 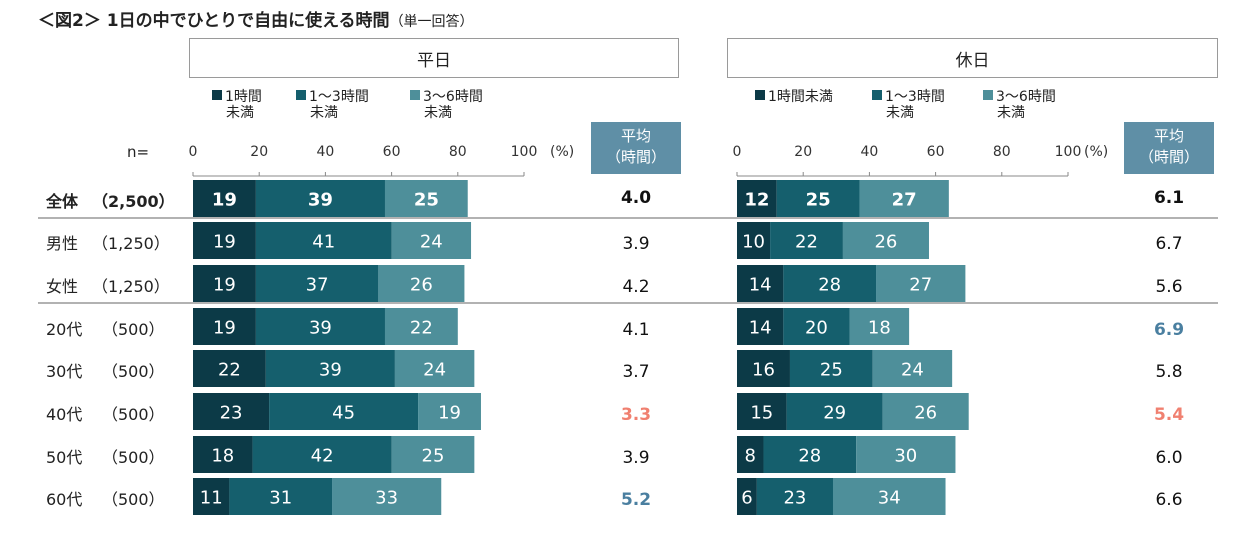 I want to click on weekday-average-value: 3.7, so click(x=636, y=372).